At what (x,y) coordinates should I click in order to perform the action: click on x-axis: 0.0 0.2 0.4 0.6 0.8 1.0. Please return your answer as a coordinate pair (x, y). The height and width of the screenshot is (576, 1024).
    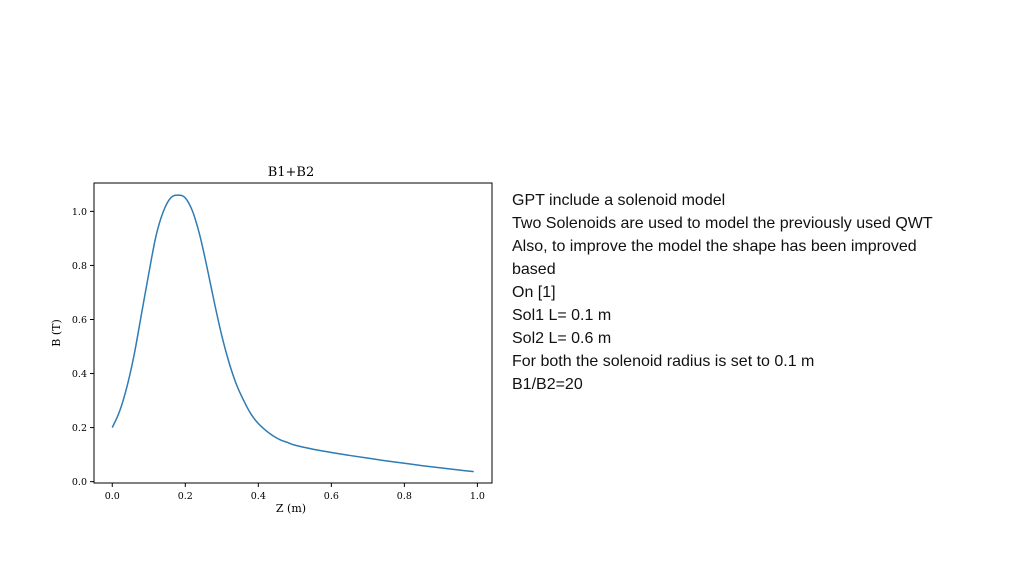
    Looking at the image, I should click on (295, 492).